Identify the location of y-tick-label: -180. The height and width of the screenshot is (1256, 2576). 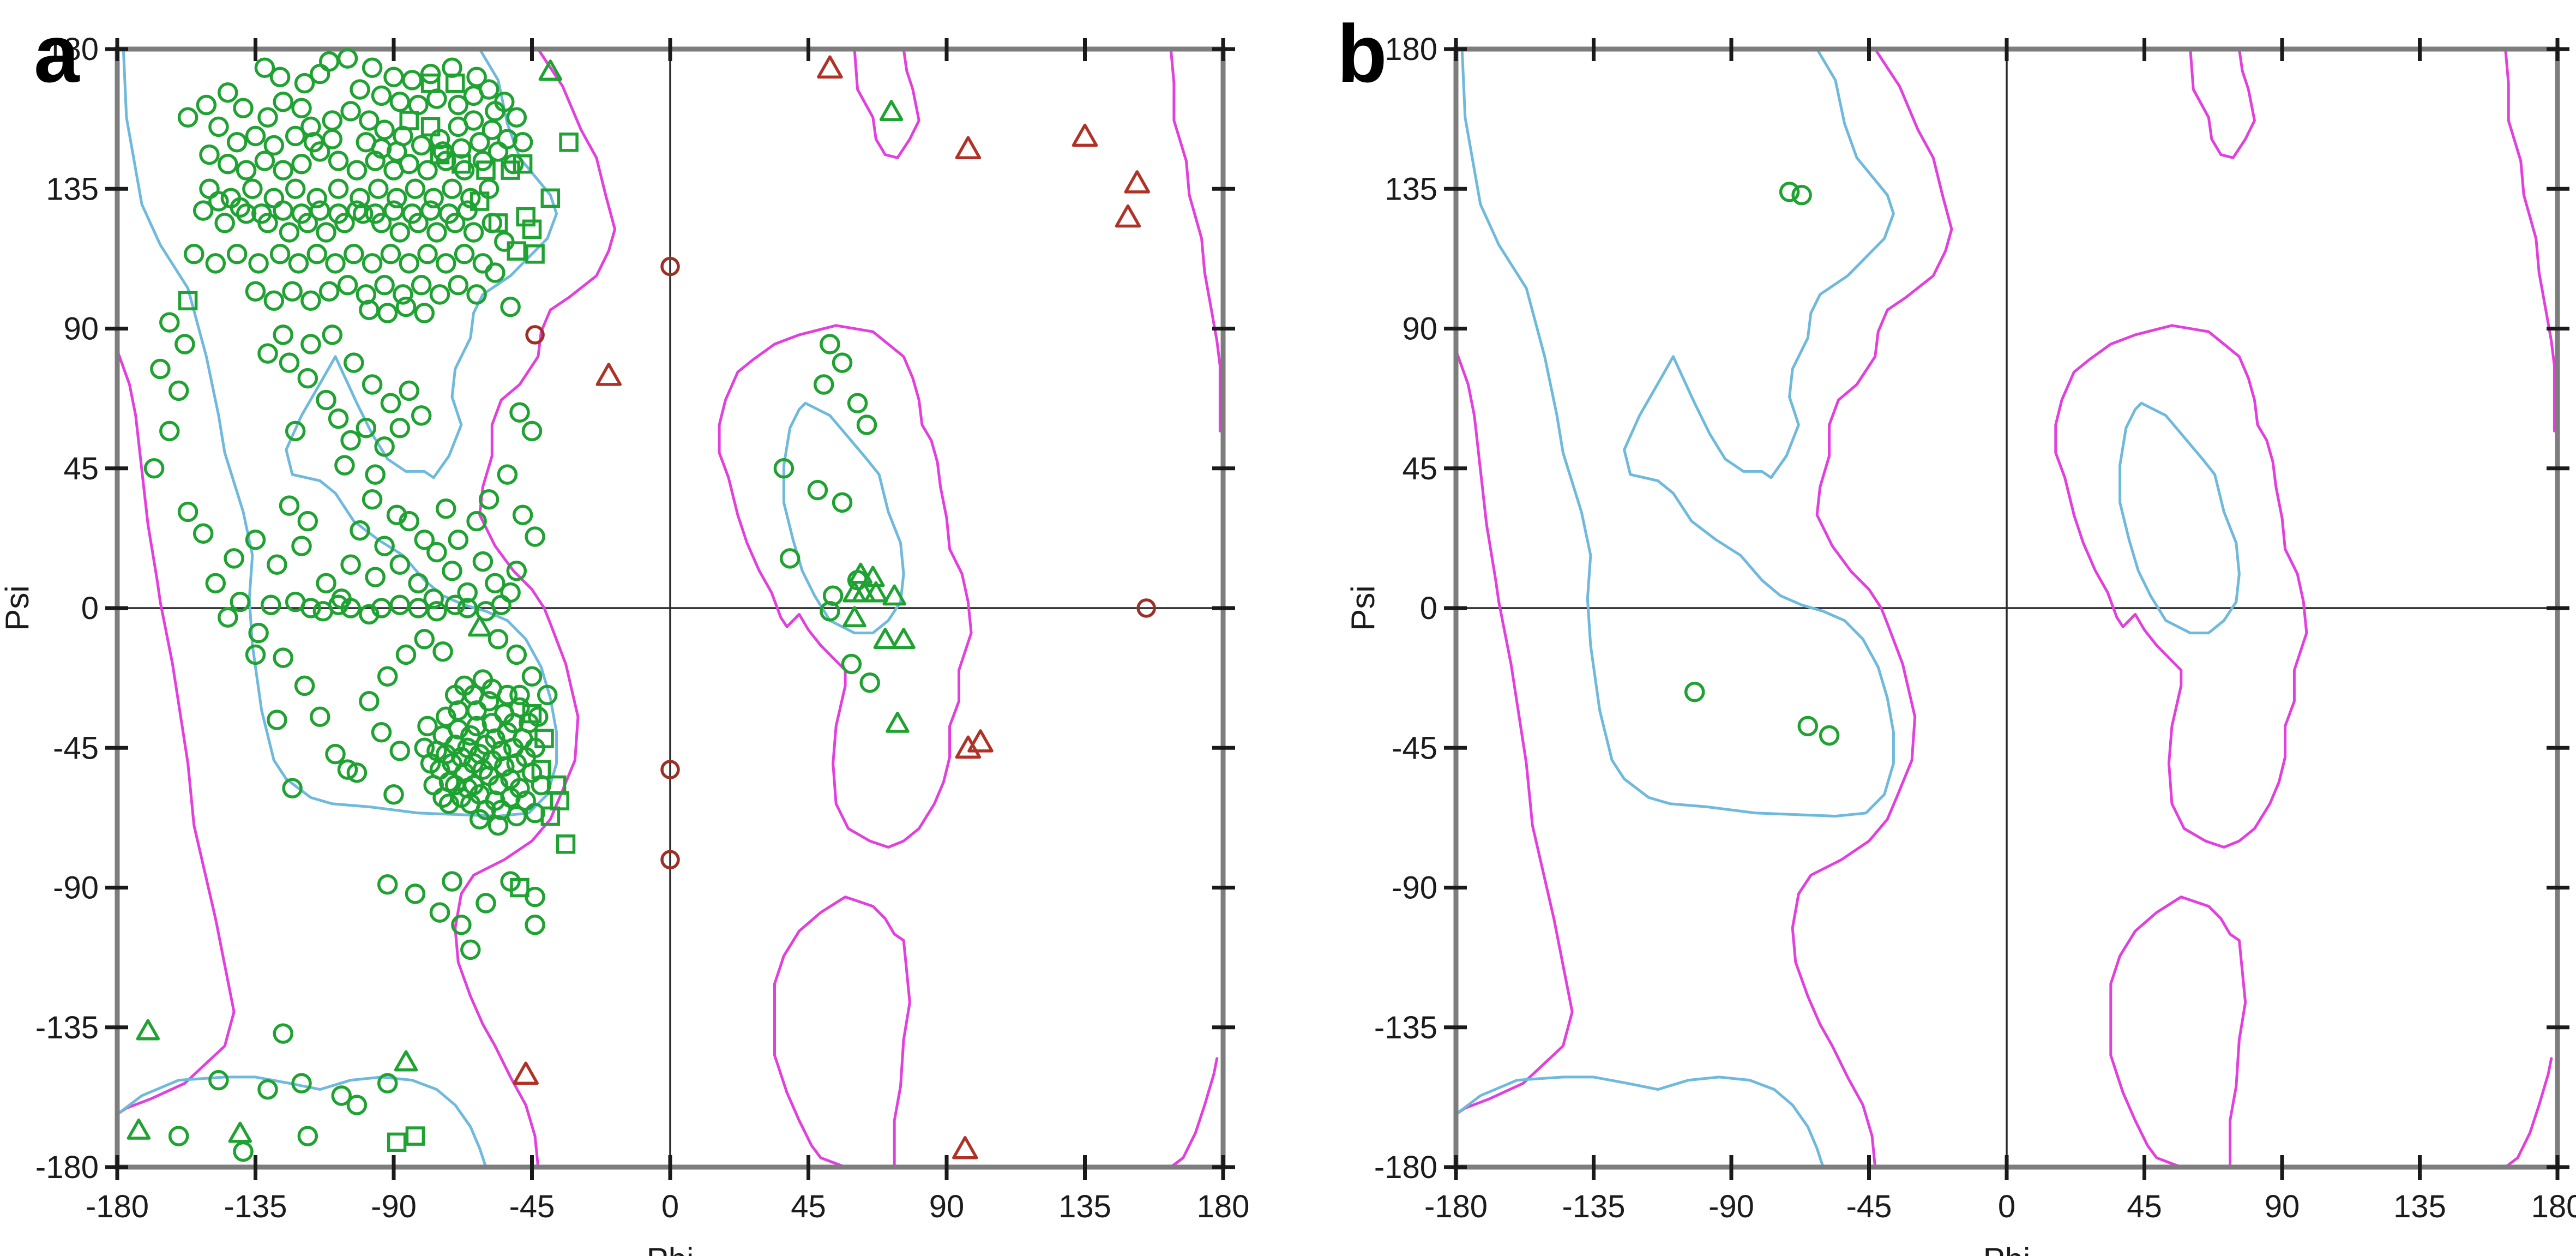
(67, 1167).